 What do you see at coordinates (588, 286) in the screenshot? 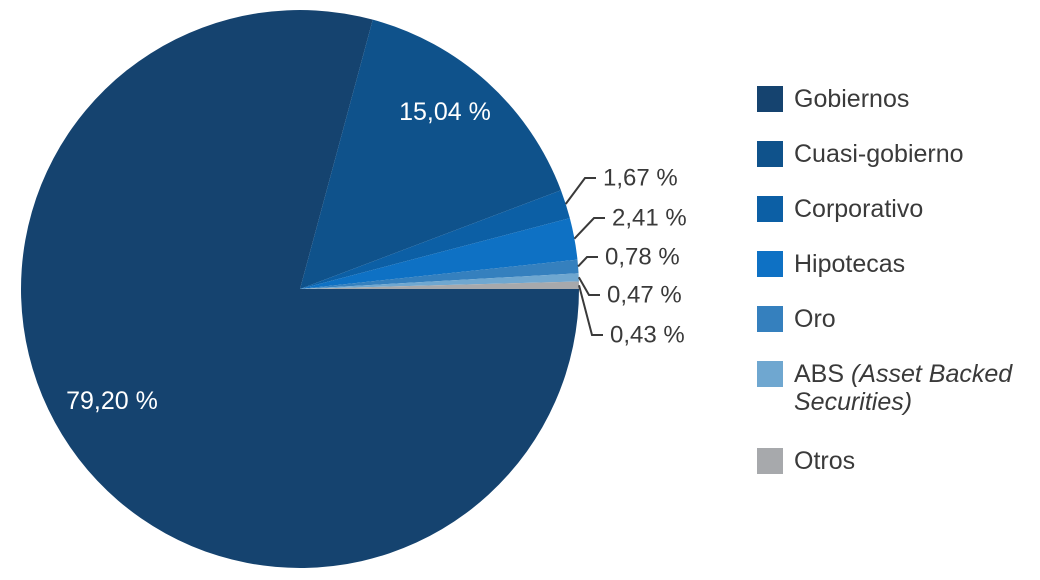
I see `leader-line-abs-asset-backed-securities` at bounding box center [588, 286].